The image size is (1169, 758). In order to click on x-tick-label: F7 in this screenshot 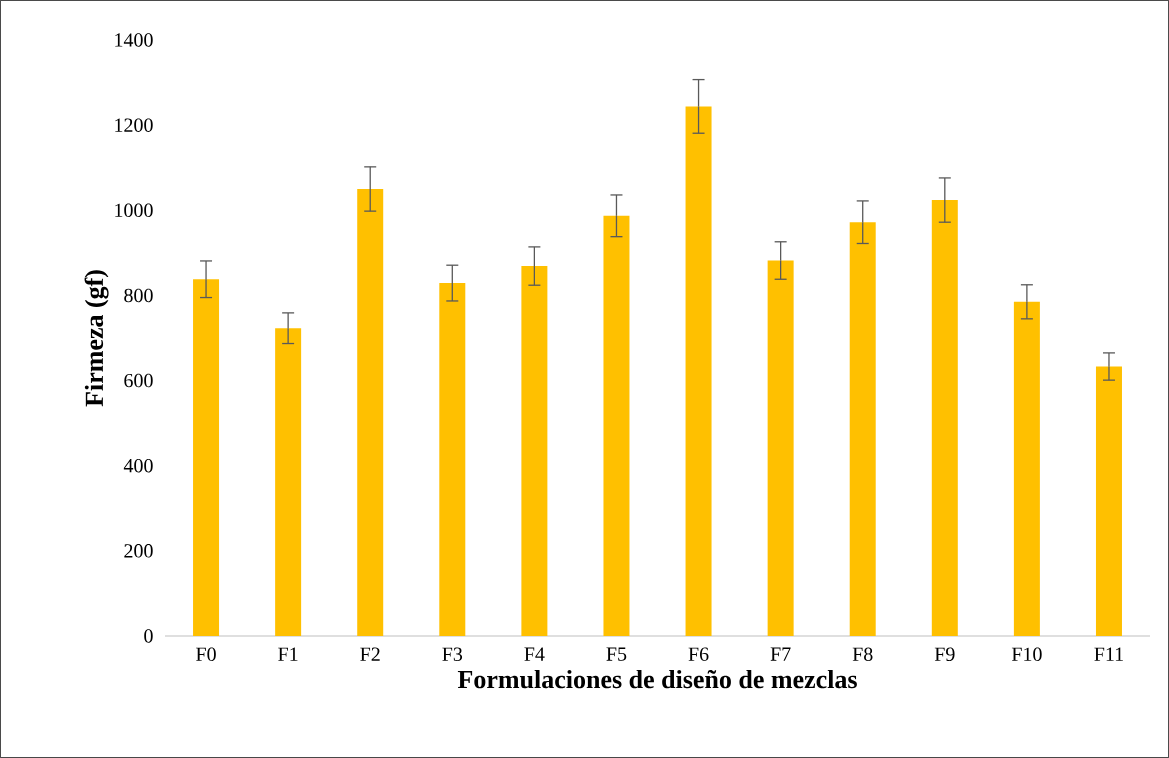, I will do `click(780, 654)`.